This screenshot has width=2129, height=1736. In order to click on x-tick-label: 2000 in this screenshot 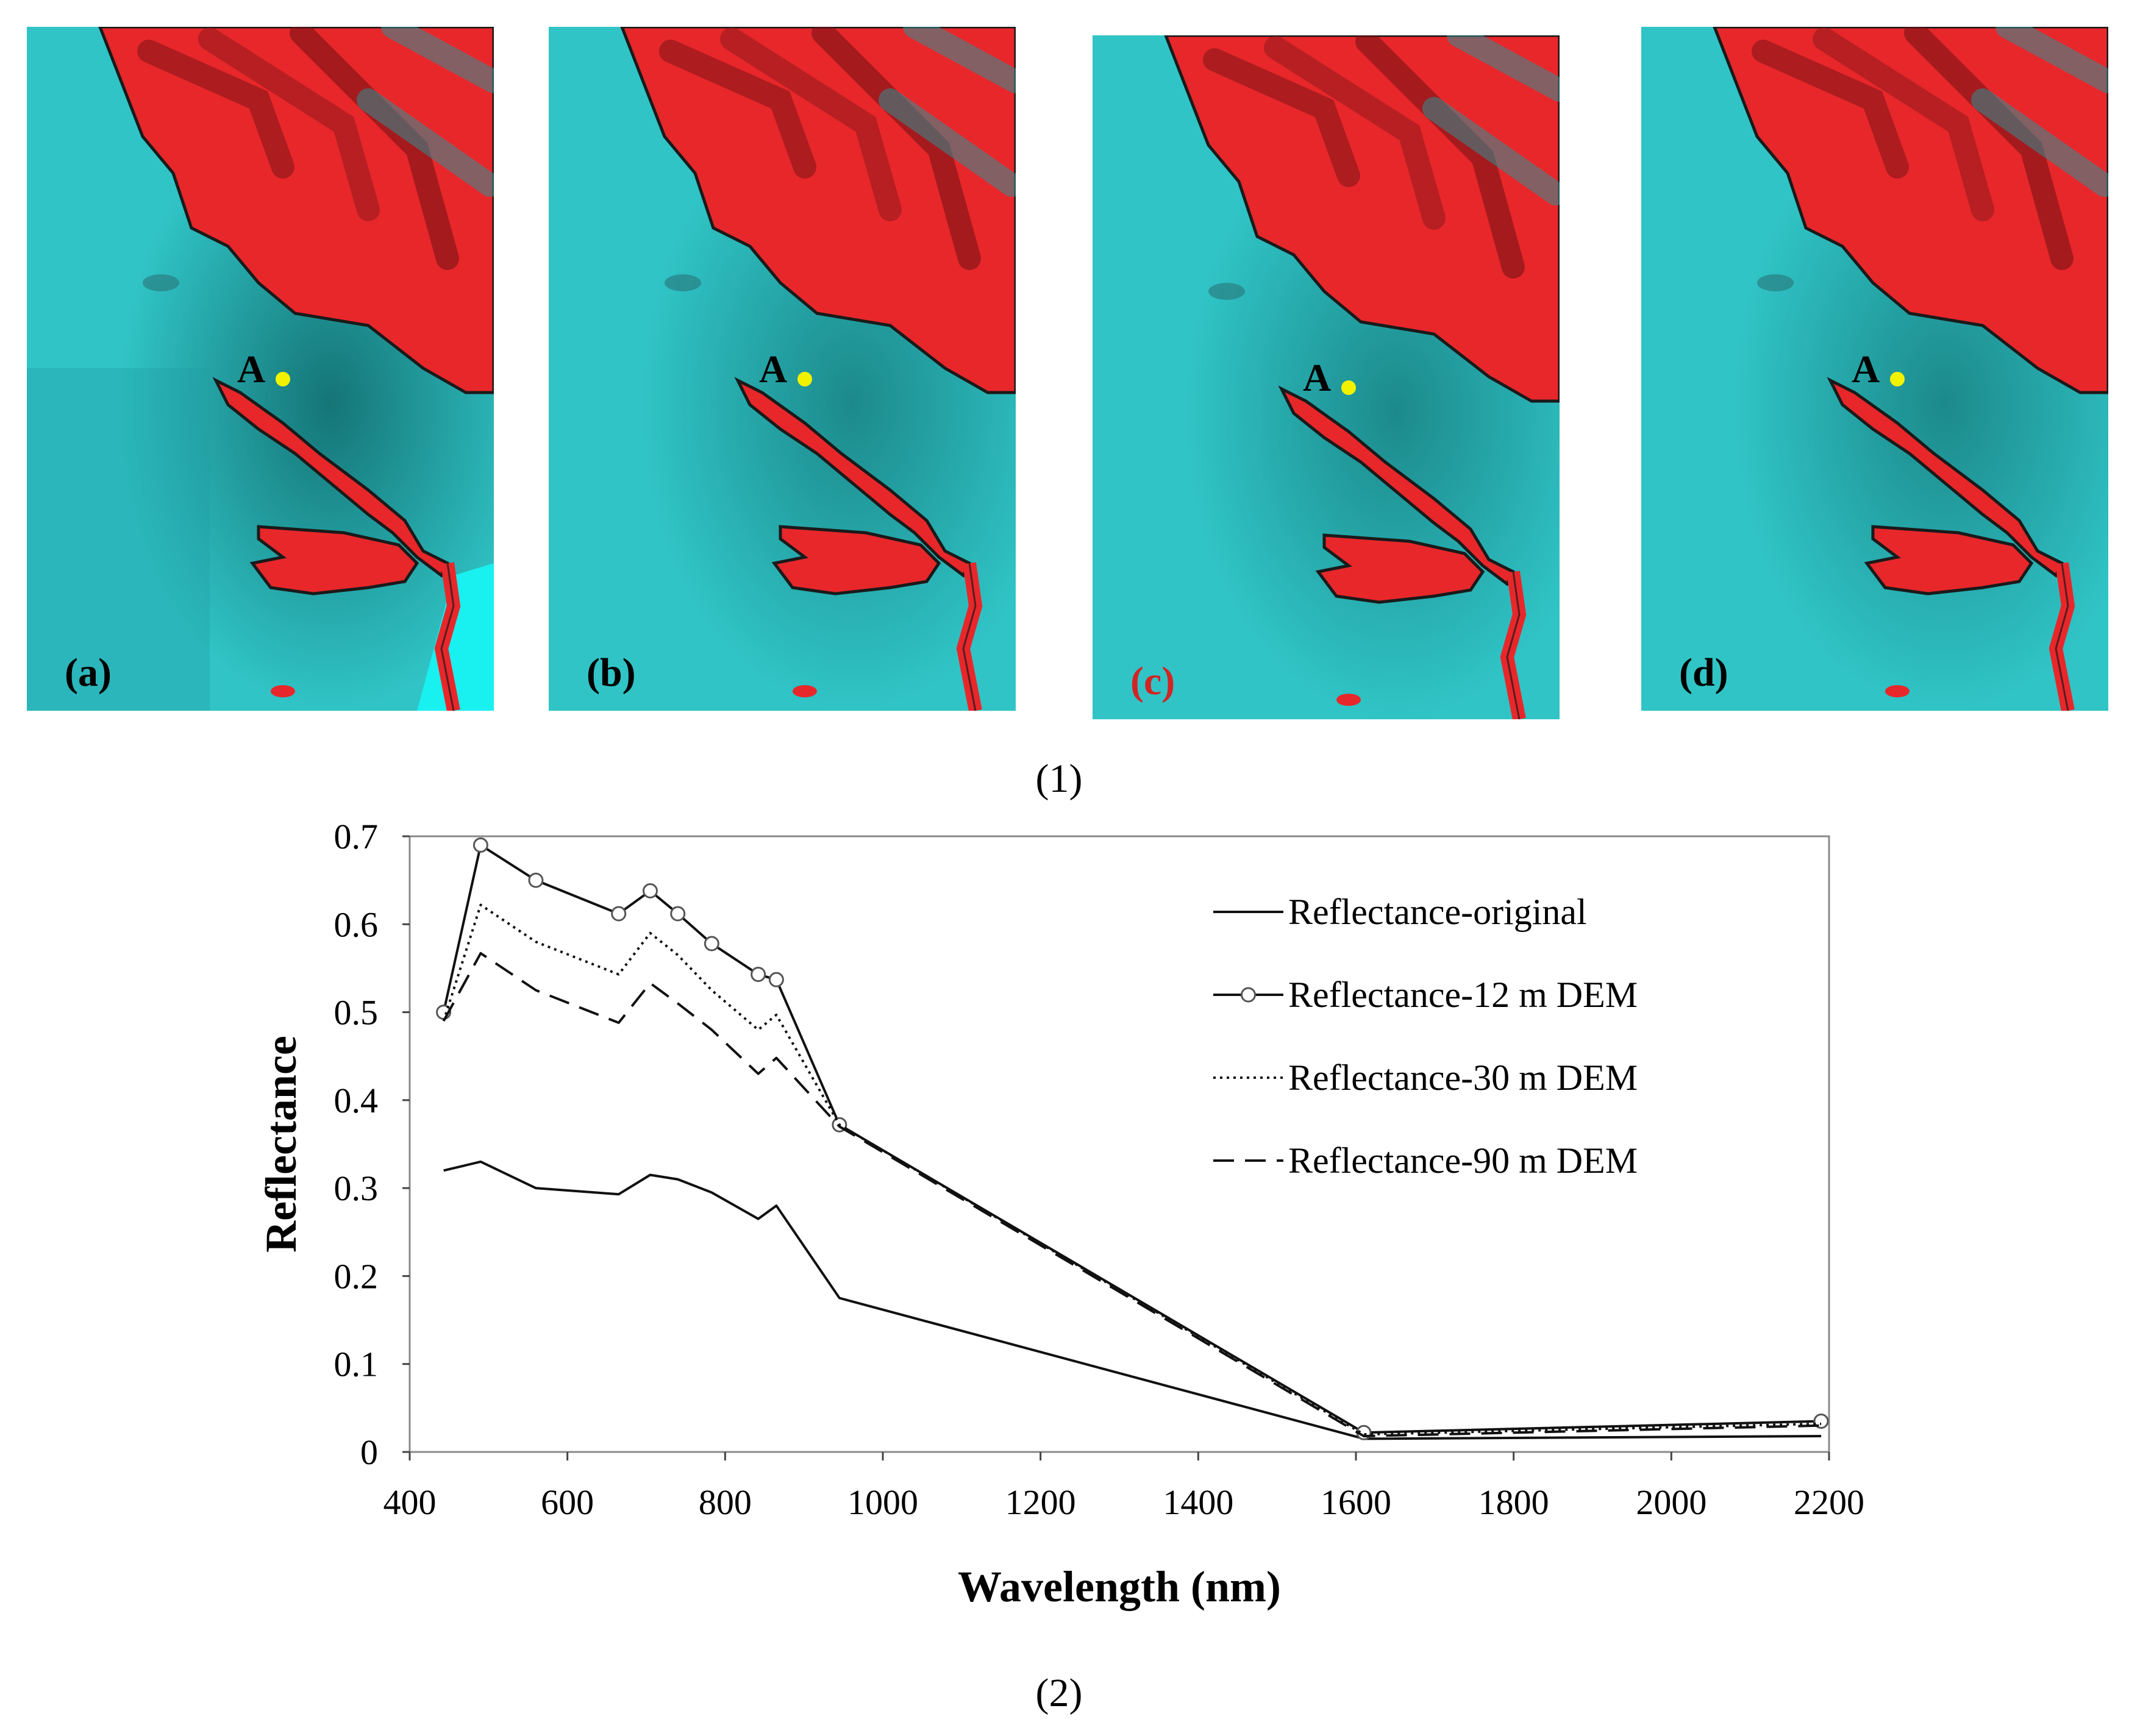, I will do `click(1671, 1502)`.